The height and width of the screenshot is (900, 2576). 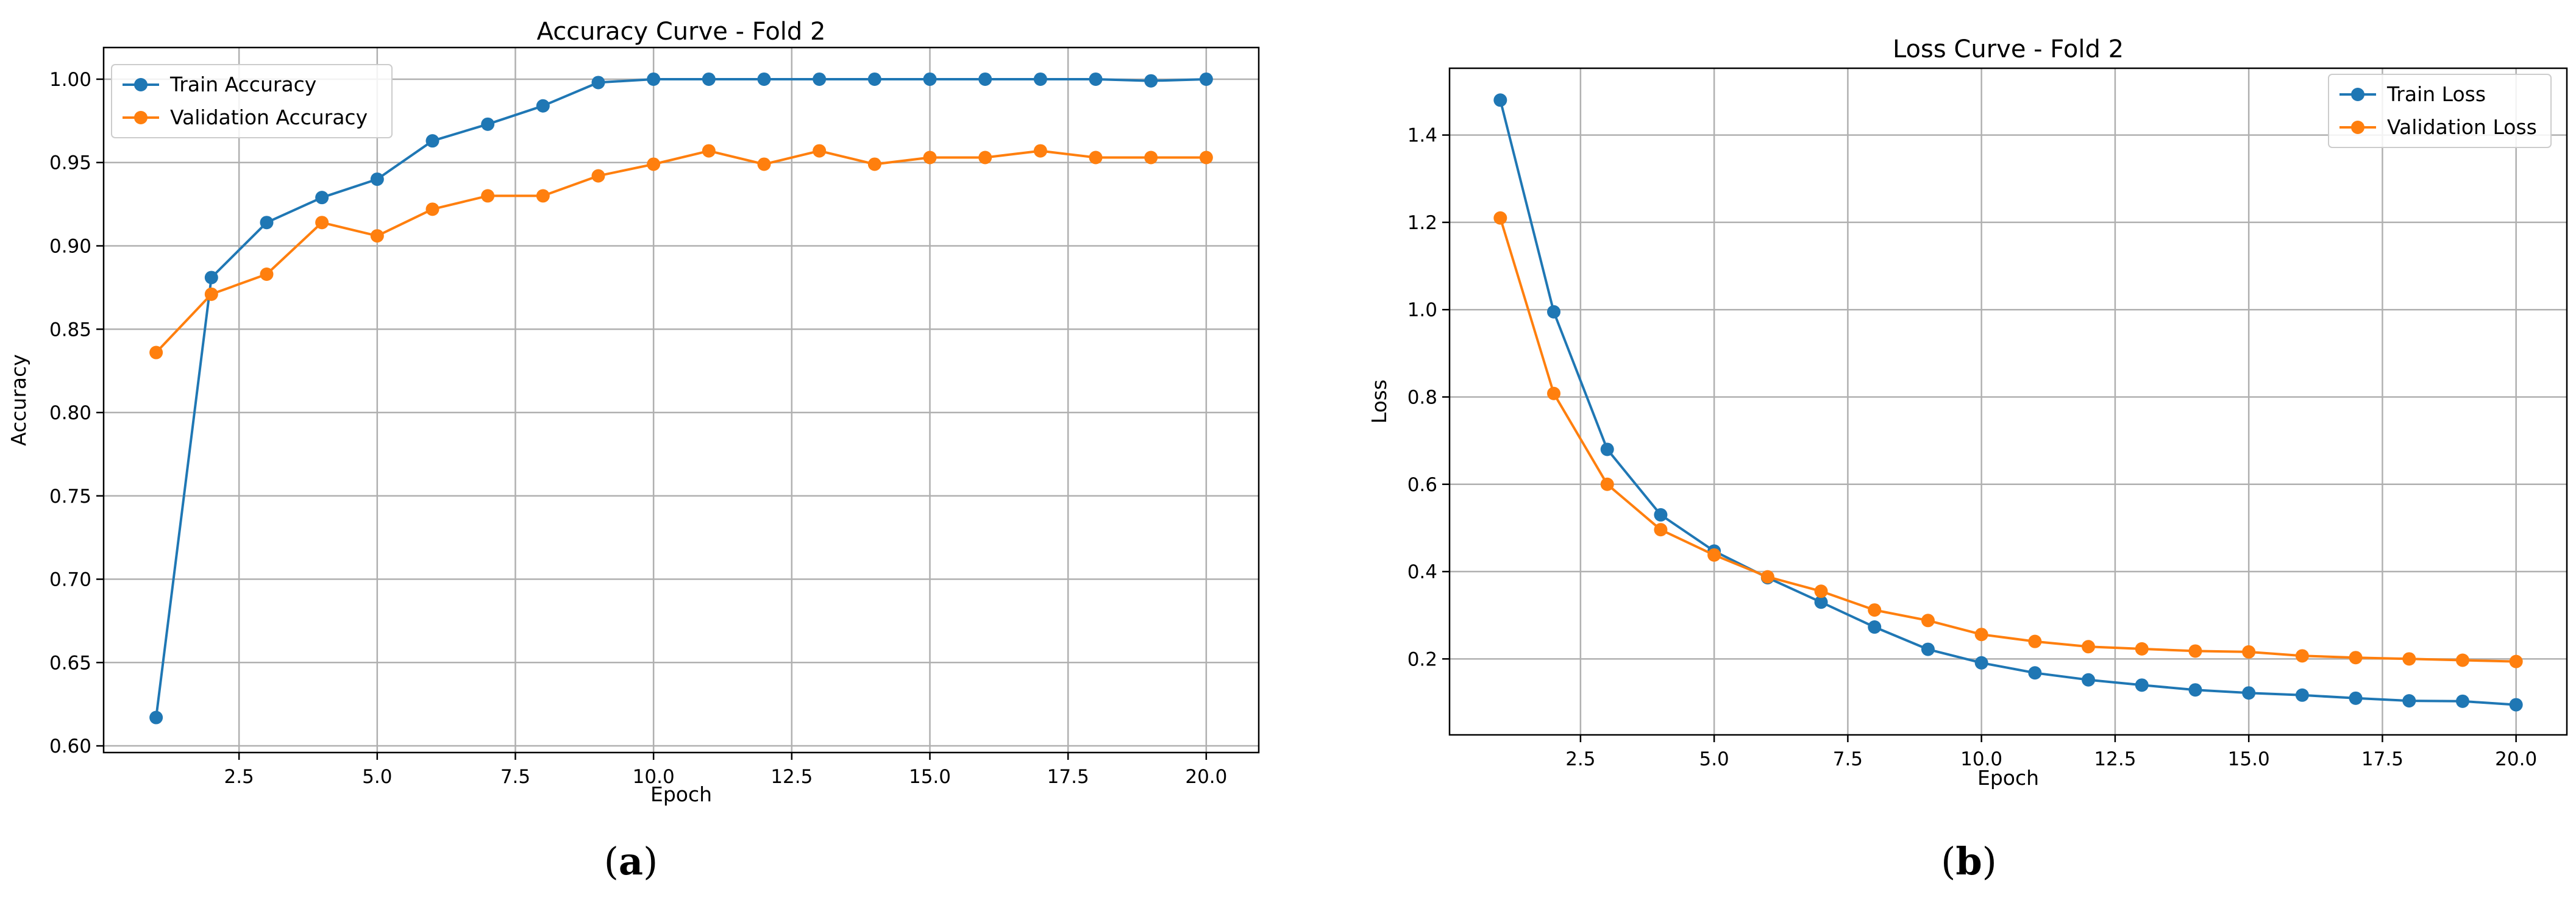 What do you see at coordinates (70, 80) in the screenshot?
I see `y-tick-label: 1.00` at bounding box center [70, 80].